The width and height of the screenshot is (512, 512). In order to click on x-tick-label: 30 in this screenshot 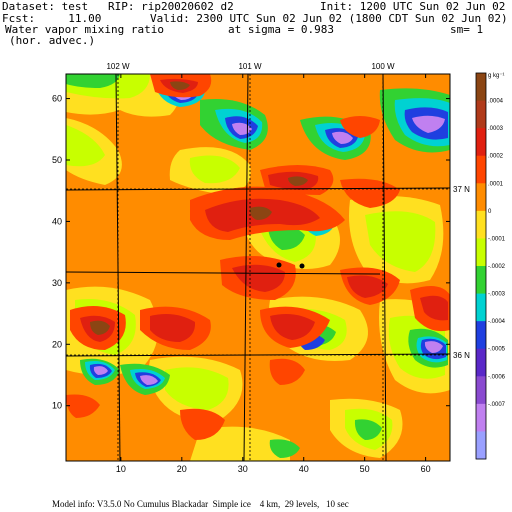, I will do `click(243, 469)`.